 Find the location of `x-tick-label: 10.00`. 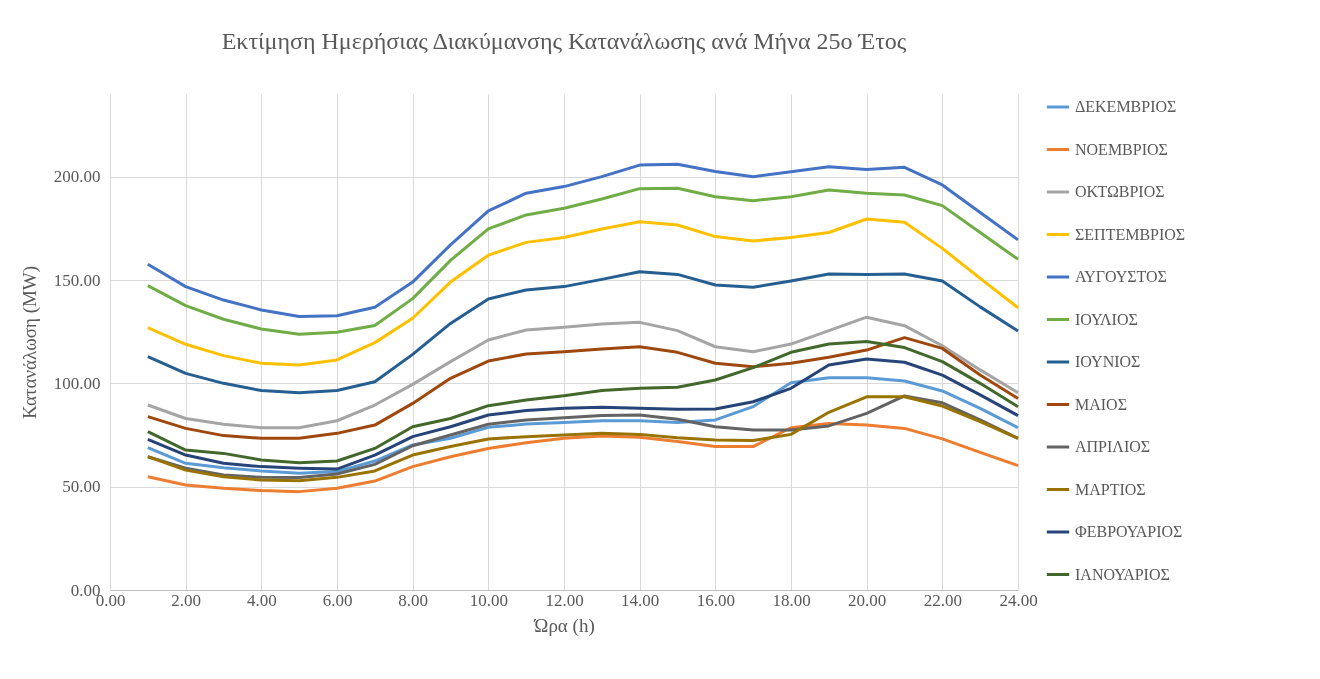

x-tick-label: 10.00 is located at coordinates (488, 600).